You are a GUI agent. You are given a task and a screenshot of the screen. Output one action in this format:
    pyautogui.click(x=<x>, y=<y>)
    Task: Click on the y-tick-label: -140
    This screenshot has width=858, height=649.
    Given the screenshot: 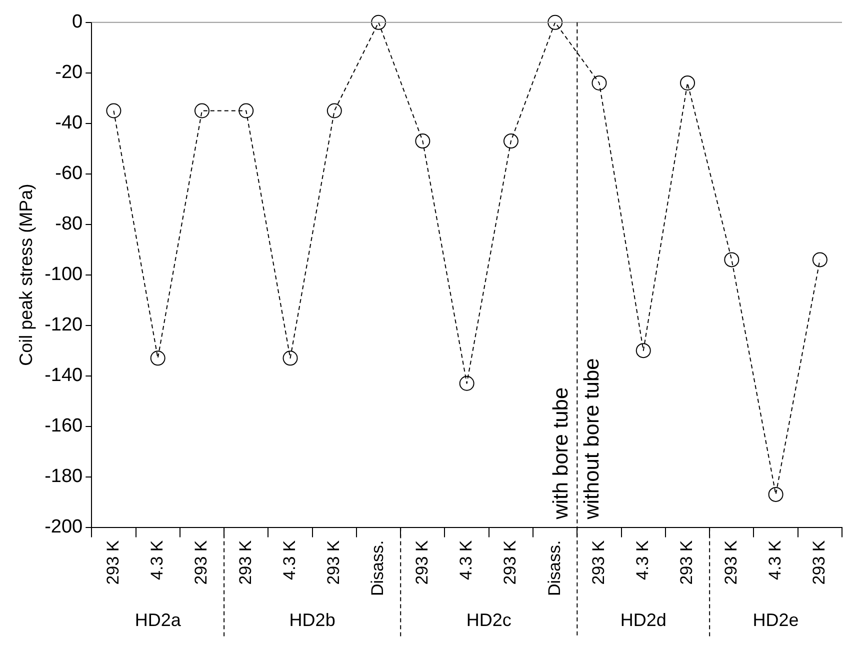 What is the action you would take?
    pyautogui.click(x=63, y=375)
    